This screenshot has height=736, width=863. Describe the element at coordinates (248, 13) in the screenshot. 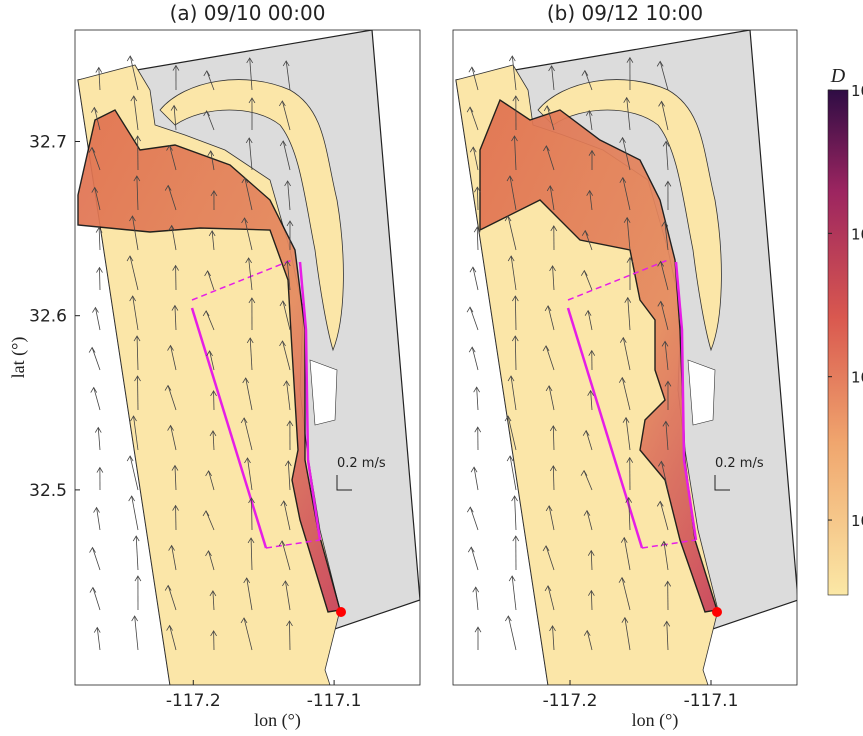

I see `panel-title: (a) 09/10 00:00` at that location.